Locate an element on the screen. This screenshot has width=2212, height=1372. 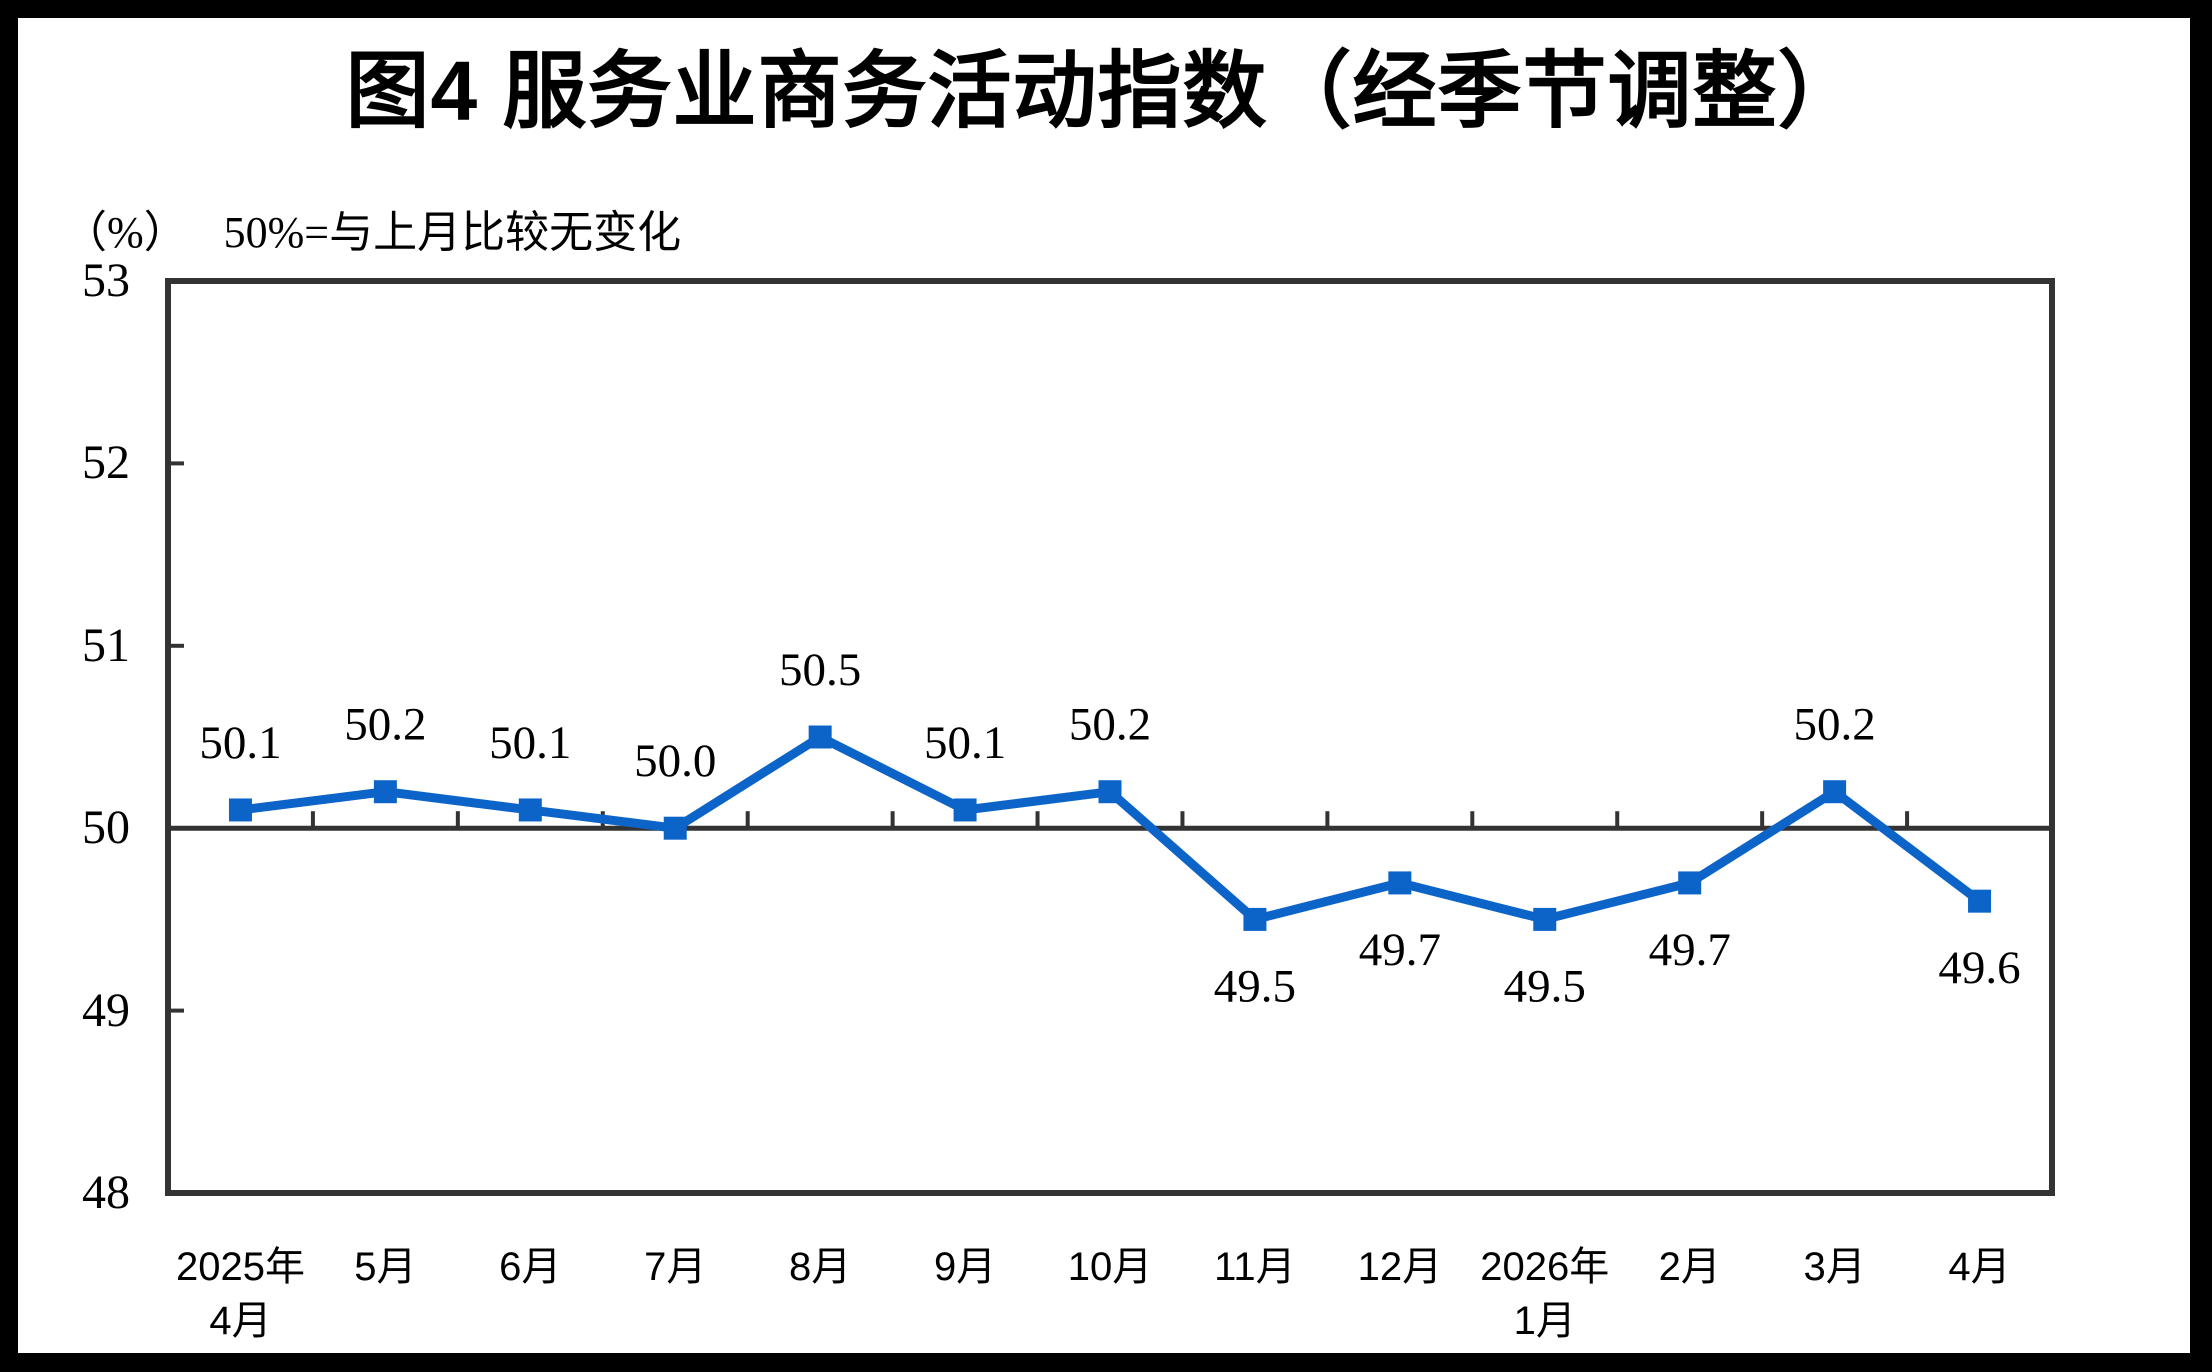
x-axis-category-label: 7月 is located at coordinates (675, 1267).